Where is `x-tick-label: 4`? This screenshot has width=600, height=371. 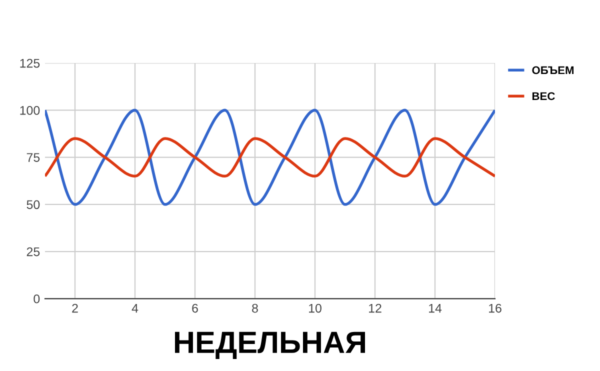 x-tick-label: 4 is located at coordinates (135, 308).